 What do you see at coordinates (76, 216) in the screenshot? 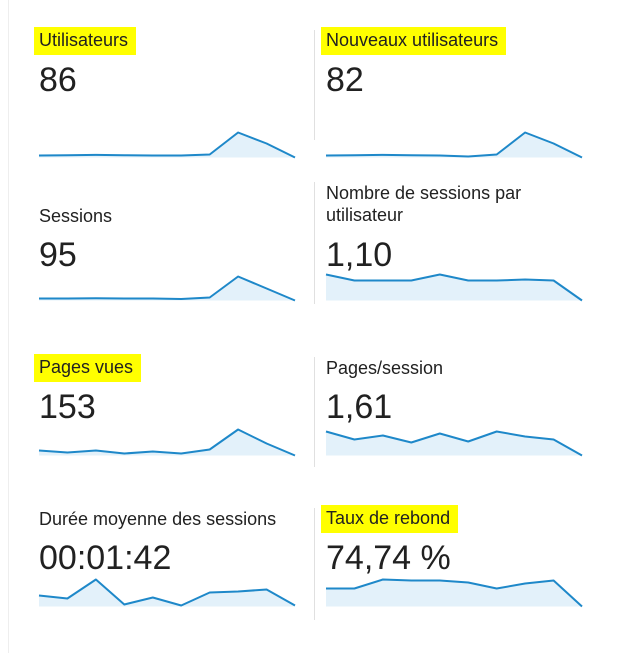
I see `metric-label: Sessions` at bounding box center [76, 216].